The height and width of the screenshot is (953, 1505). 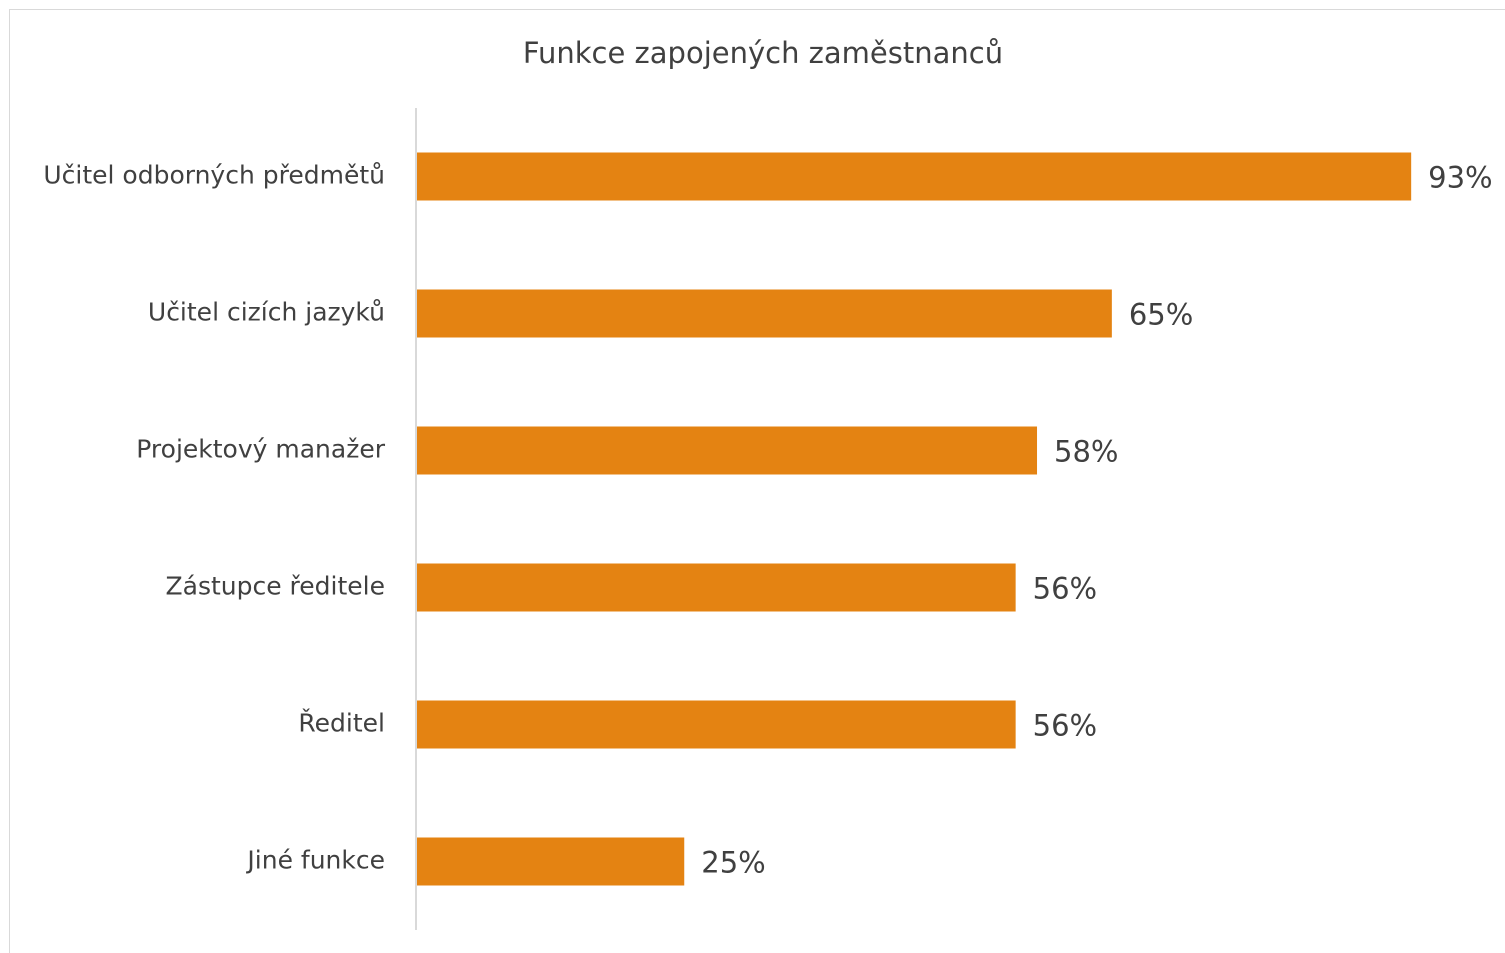 What do you see at coordinates (214, 175) in the screenshot?
I see `y-tick-label: Učitel odborných předmětů` at bounding box center [214, 175].